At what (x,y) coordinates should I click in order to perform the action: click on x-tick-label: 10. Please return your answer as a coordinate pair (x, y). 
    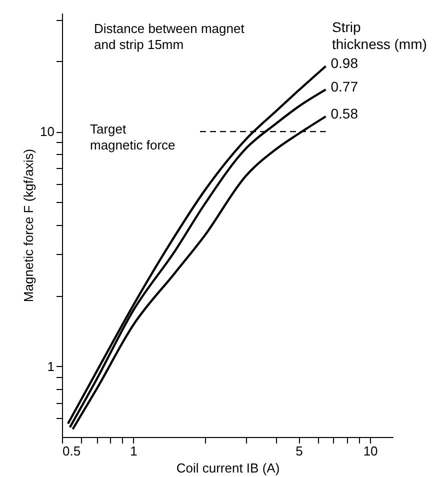
    Looking at the image, I should click on (370, 451).